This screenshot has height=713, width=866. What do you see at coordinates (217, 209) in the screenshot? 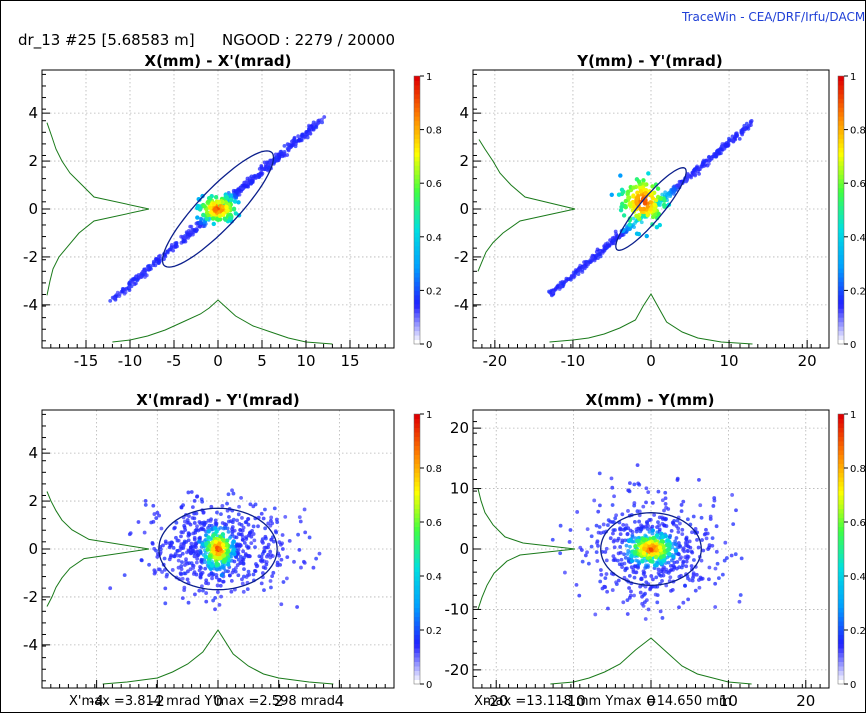
I see `particles` at bounding box center [217, 209].